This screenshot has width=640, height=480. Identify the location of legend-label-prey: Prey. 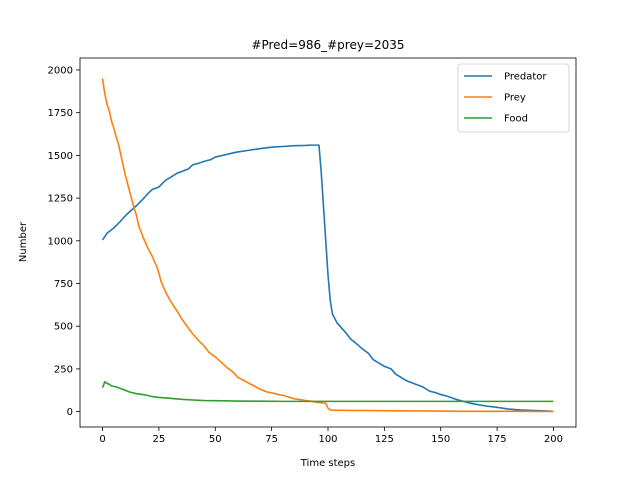
(515, 98).